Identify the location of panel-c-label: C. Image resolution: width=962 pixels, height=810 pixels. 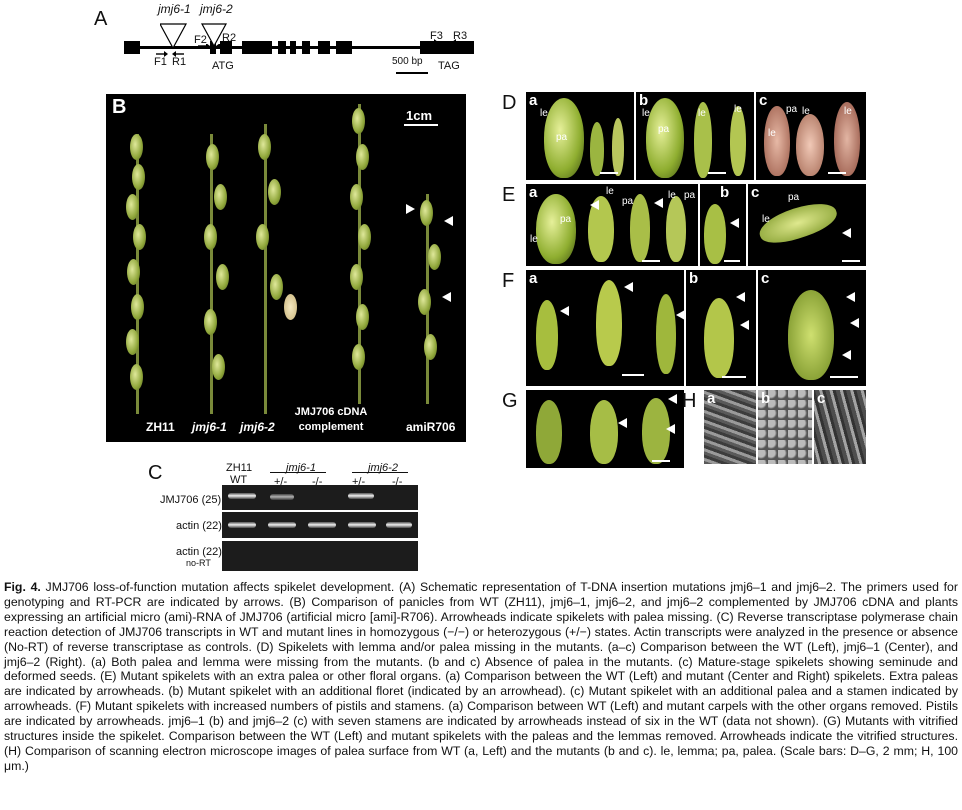
(155, 473).